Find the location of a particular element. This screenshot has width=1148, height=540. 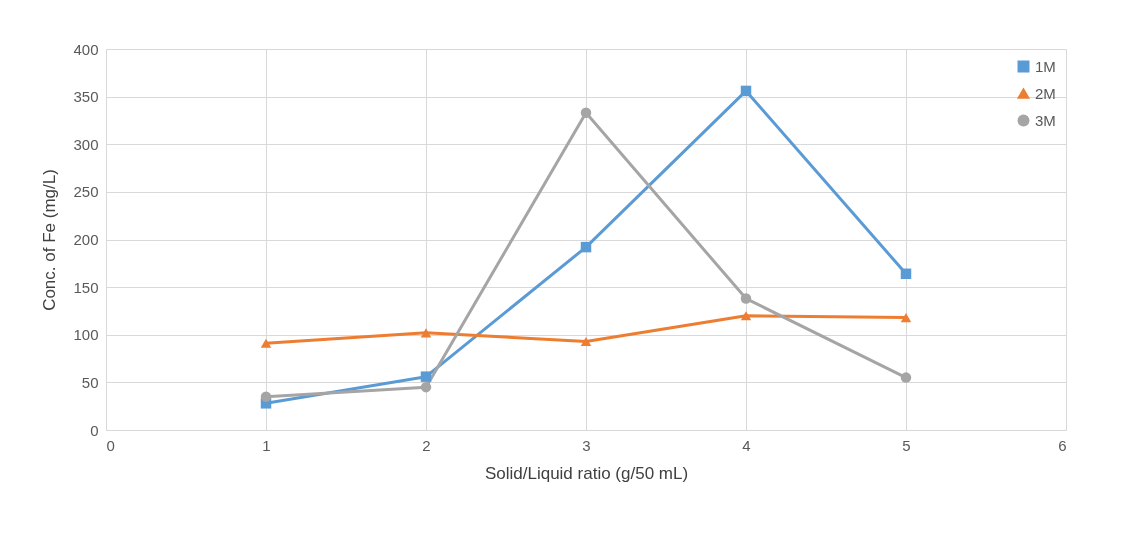

y-tick-label: 250 is located at coordinates (86, 192).